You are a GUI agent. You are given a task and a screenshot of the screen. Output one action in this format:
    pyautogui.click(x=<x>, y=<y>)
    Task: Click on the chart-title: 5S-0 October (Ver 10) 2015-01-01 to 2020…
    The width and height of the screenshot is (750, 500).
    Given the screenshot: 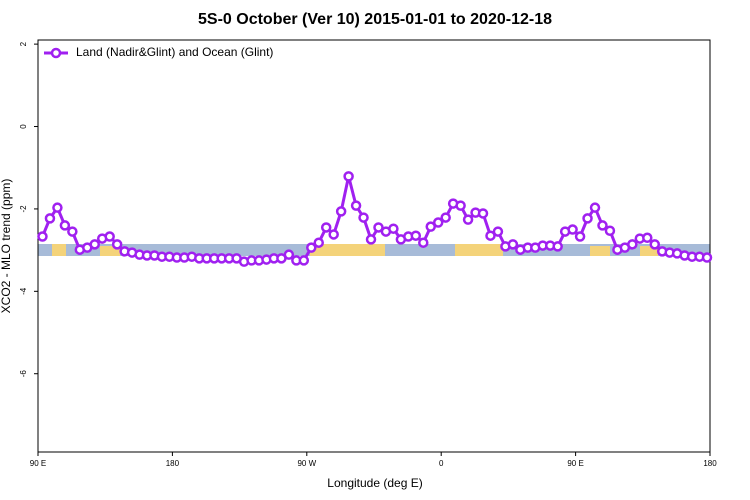 What is the action you would take?
    pyautogui.click(x=375, y=19)
    